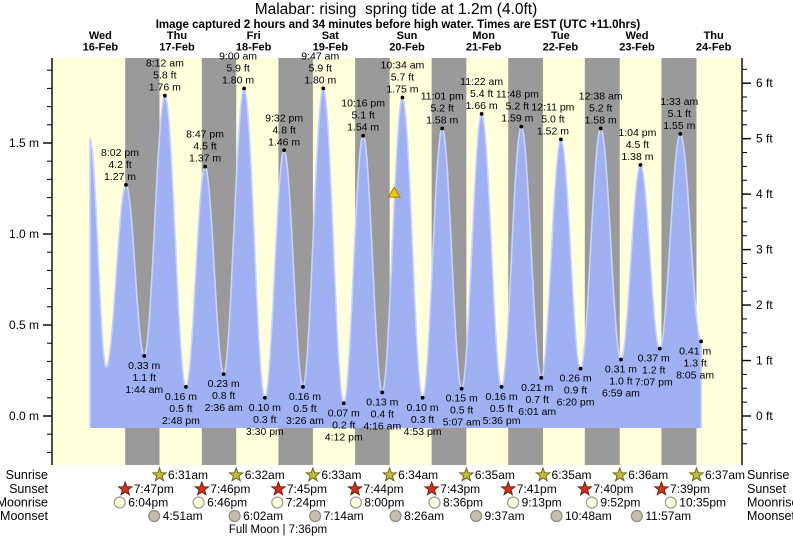 The width and height of the screenshot is (793, 538). Describe the element at coordinates (144, 366) in the screenshot. I see `low-tide-label-line: 0.33 m` at that location.